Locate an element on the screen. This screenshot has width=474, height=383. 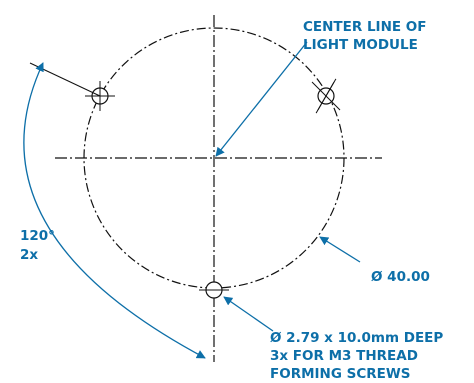
hole-spec-label-line3: FORMING SCREWS is located at coordinates (340, 374).